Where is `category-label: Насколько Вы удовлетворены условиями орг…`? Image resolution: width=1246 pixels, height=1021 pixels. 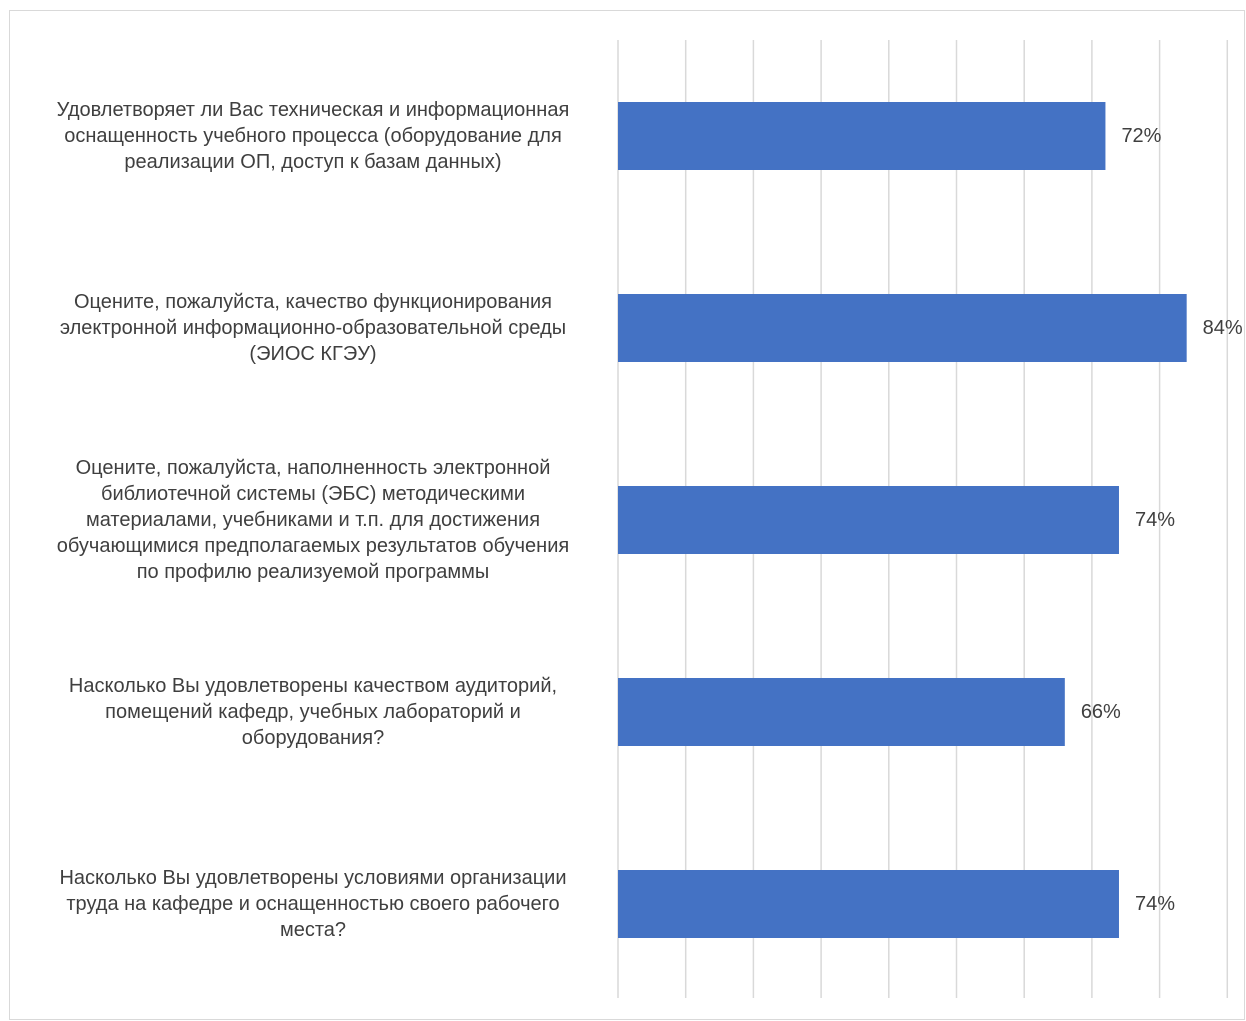 category-label: Насколько Вы удовлетворены условиями орг… is located at coordinates (313, 904).